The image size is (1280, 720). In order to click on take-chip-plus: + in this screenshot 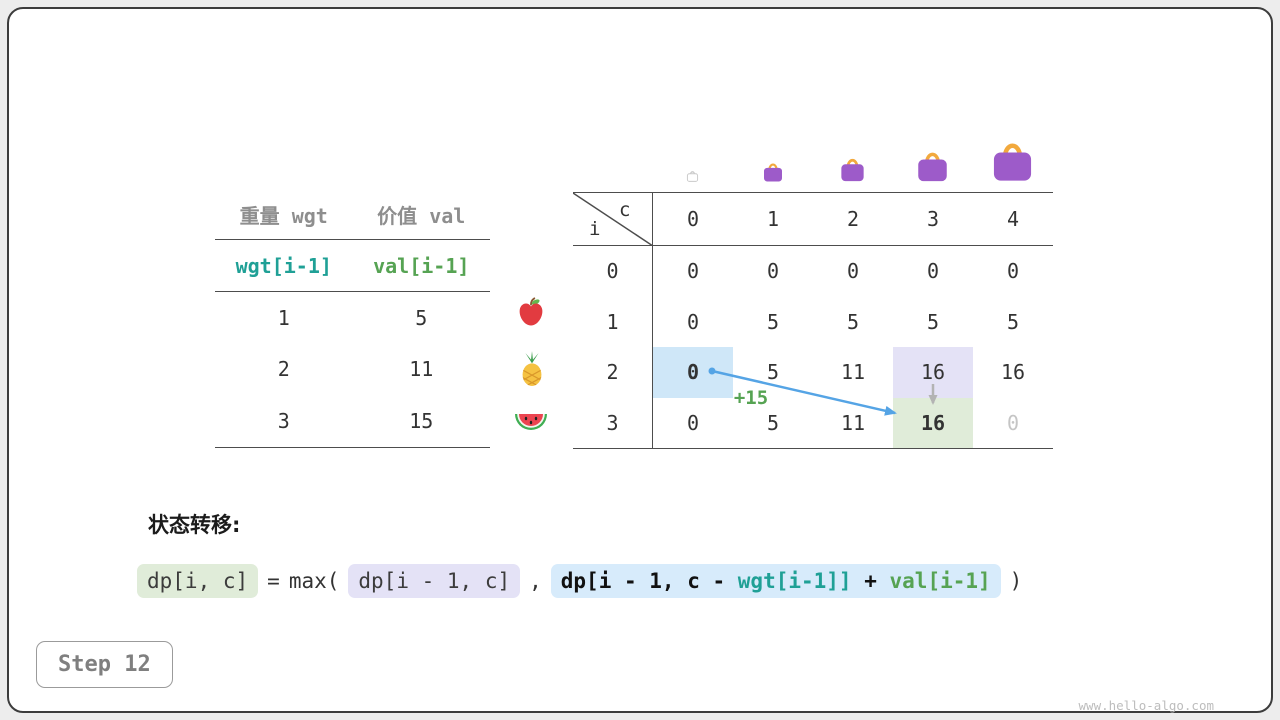, I will do `click(870, 581)`.